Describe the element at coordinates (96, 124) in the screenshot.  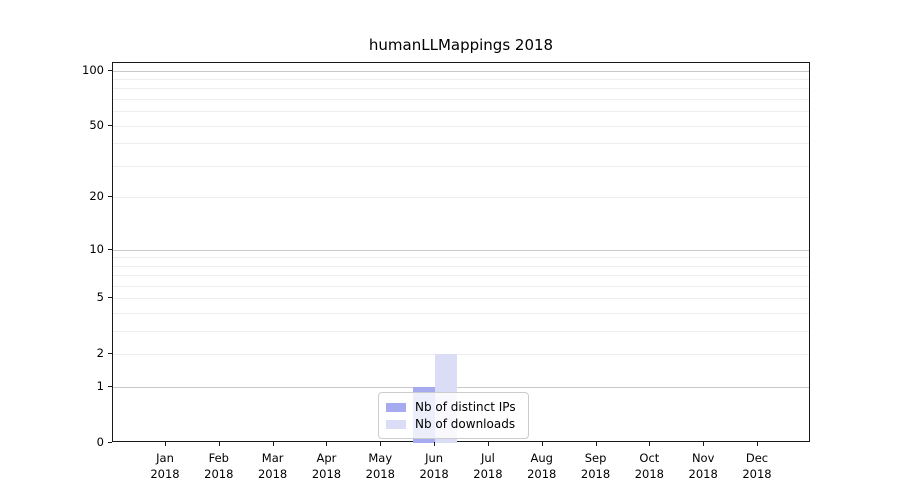
I see `y-tick-label: 50` at that location.